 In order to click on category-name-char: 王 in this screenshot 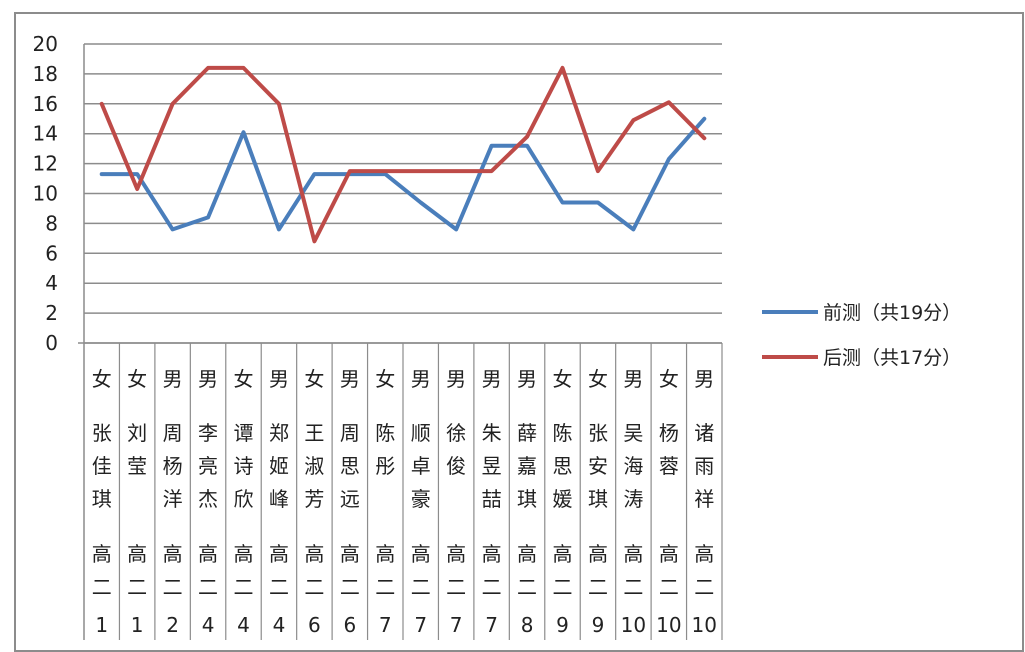, I will do `click(314, 433)`.